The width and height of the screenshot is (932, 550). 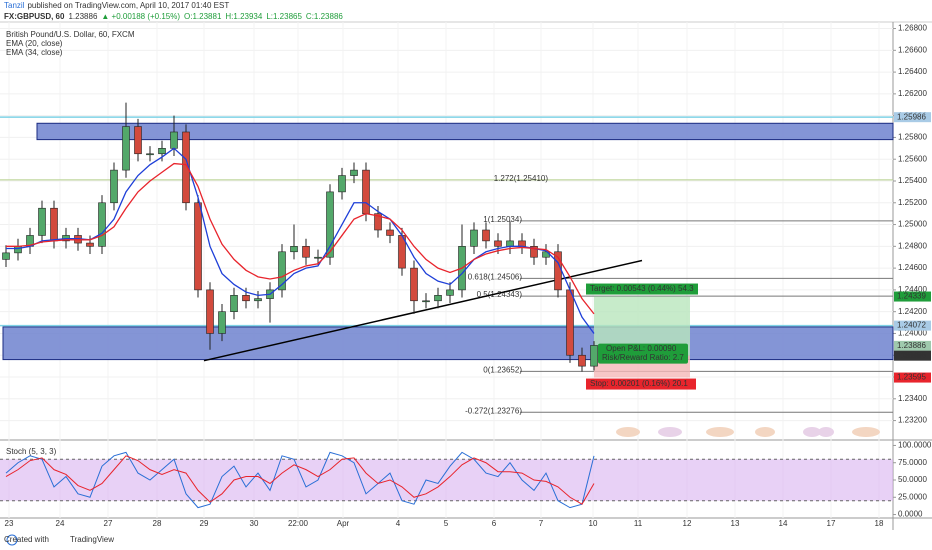 What do you see at coordinates (493, 410) in the screenshot?
I see `fib-label: -0.272(1.23276)` at bounding box center [493, 410].